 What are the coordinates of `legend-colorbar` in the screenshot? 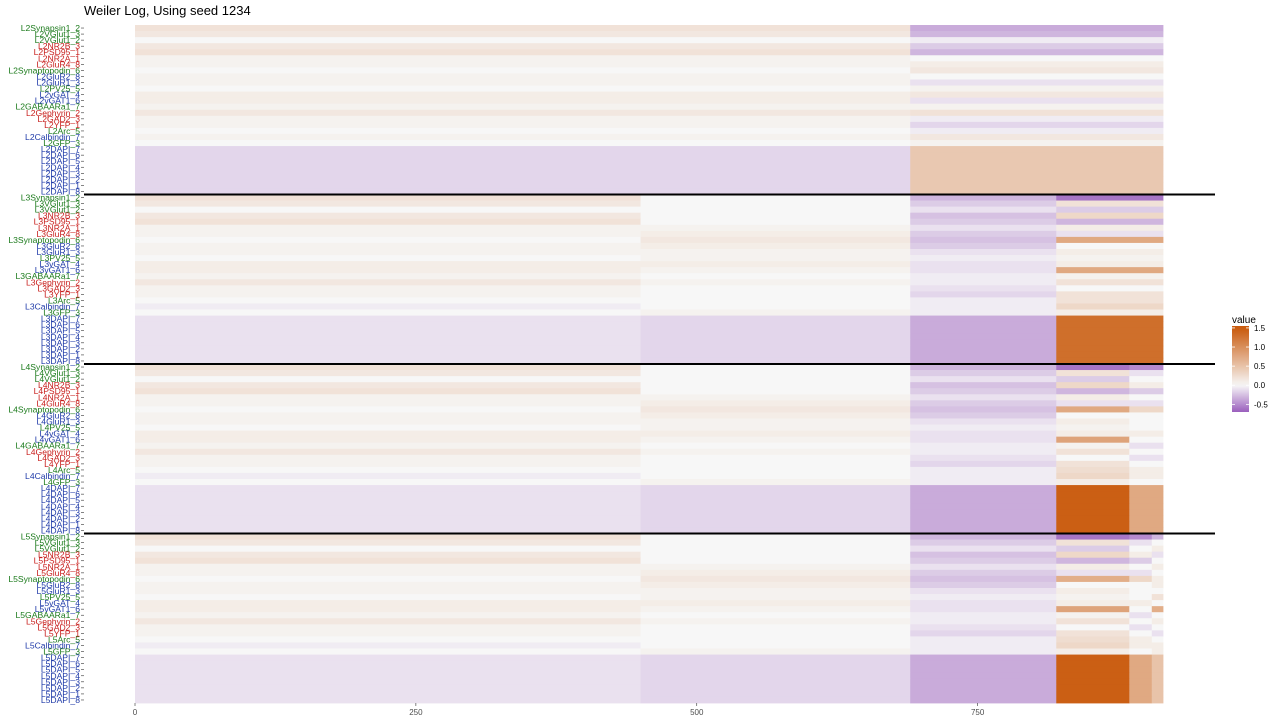 It's located at (1240, 369).